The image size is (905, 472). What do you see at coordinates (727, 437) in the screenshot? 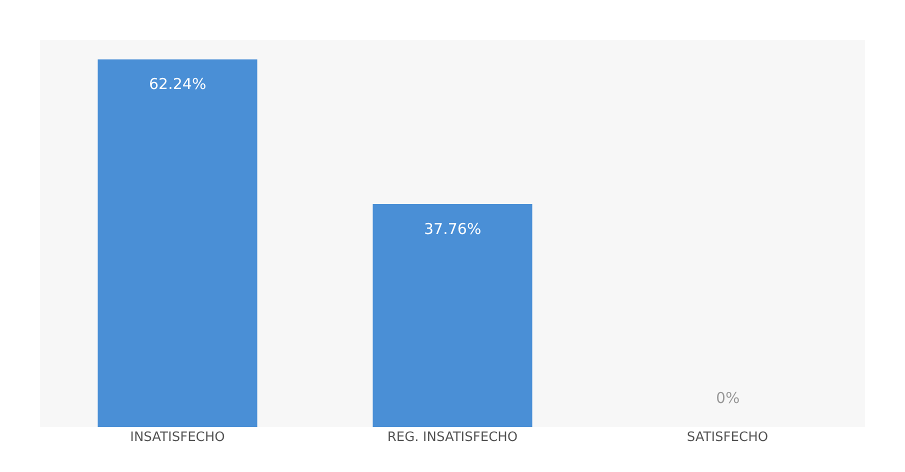
I see `x-tick-label: SATISFECHO` at bounding box center [727, 437].